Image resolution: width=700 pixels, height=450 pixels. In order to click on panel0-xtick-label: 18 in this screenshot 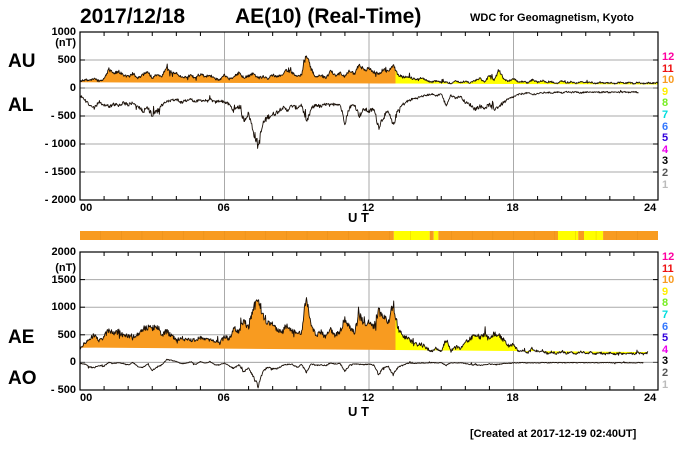, I will do `click(512, 208)`.